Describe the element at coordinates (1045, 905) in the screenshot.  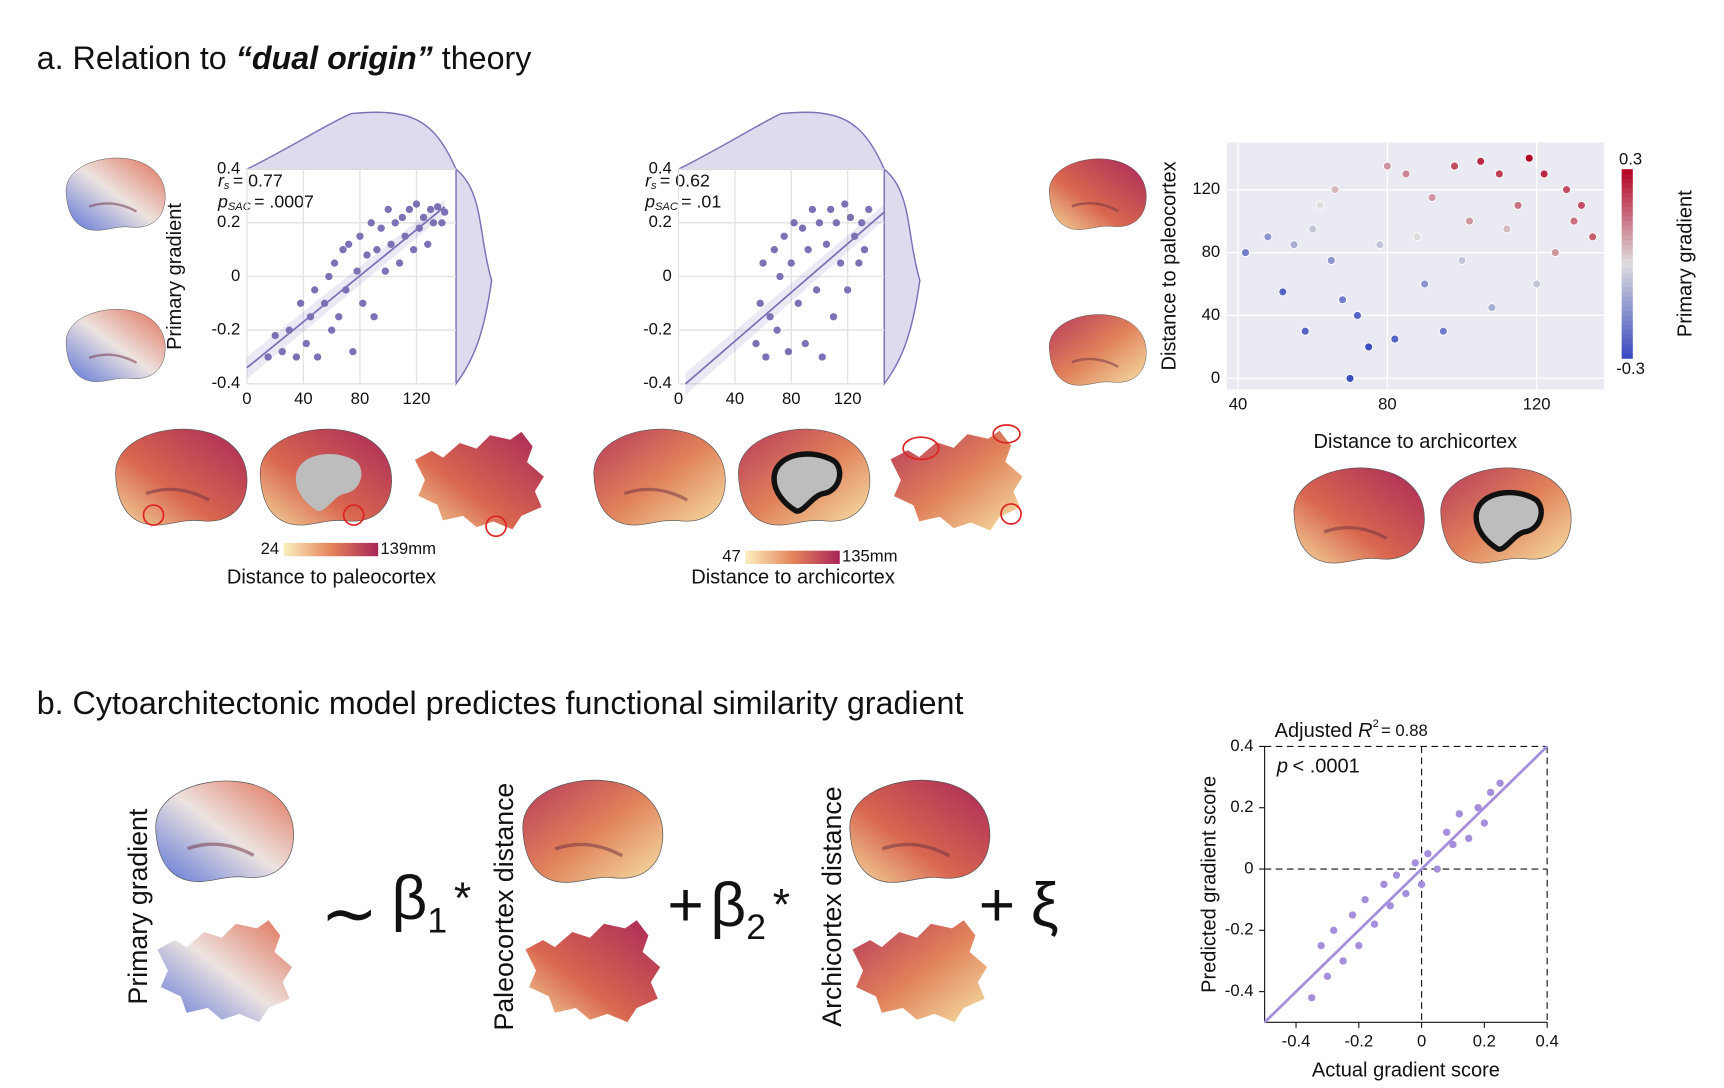
I see `formula-xi: ξ` at that location.